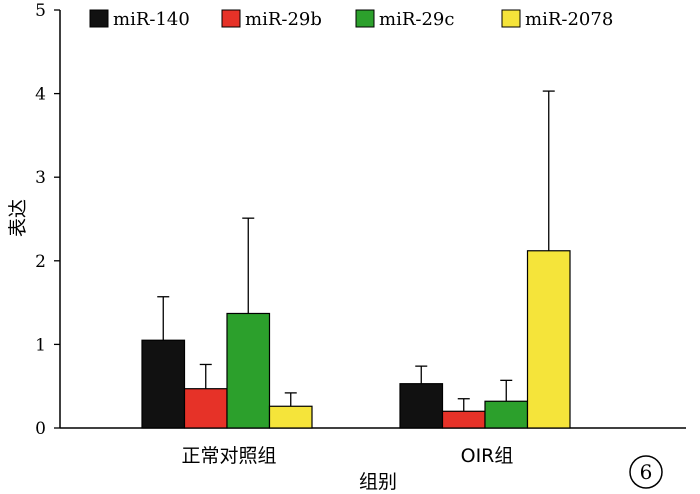  What do you see at coordinates (347, 456) in the screenshot?
I see `x-ticks: 正常对照组 OIR组` at bounding box center [347, 456].